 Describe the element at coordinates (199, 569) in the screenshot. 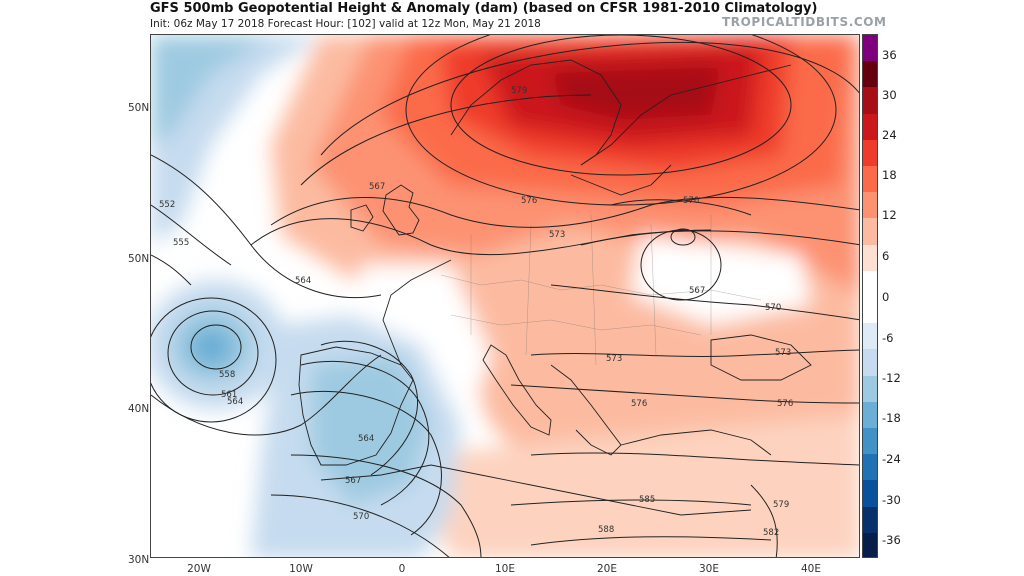

I see `lon-label: 20W` at that location.